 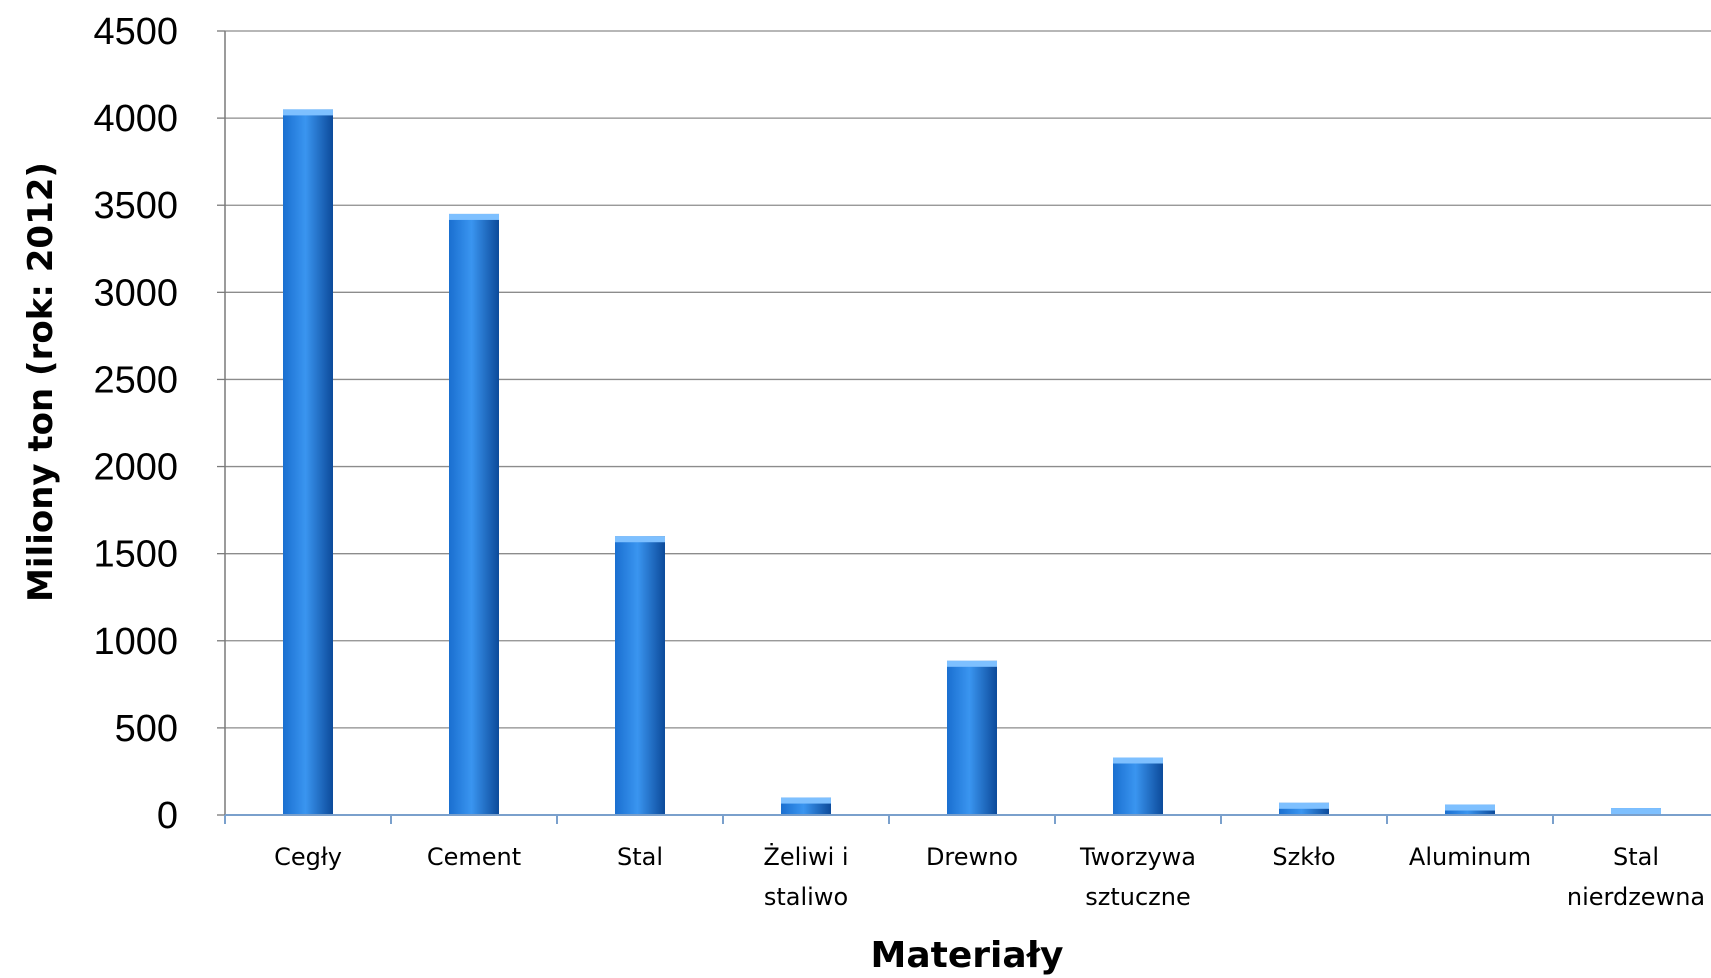 What do you see at coordinates (135, 555) in the screenshot?
I see `y-tick-label: 1500` at bounding box center [135, 555].